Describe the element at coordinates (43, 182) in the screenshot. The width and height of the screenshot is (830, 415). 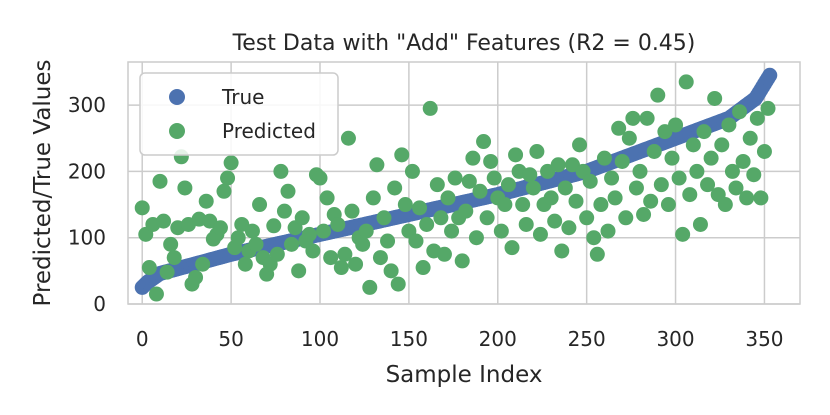
I see `y-axis-label: Predicted/True Values` at that location.